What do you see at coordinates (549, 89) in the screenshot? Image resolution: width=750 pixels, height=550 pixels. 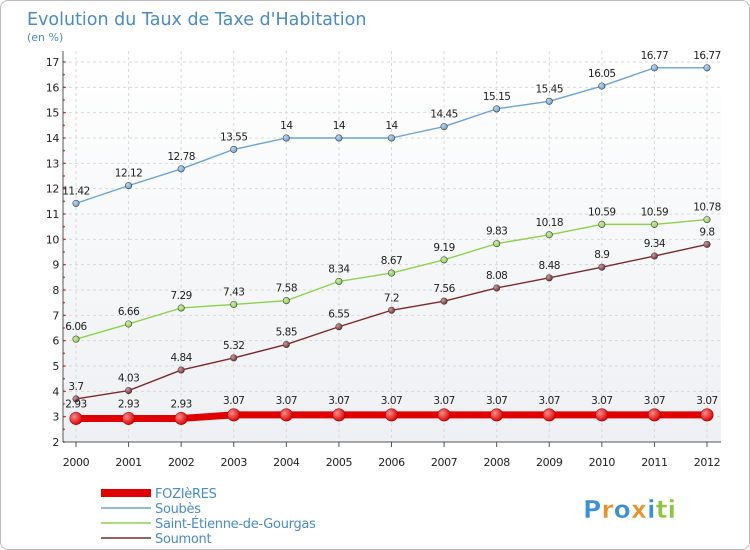 I see `data-label: 15.45` at bounding box center [549, 89].